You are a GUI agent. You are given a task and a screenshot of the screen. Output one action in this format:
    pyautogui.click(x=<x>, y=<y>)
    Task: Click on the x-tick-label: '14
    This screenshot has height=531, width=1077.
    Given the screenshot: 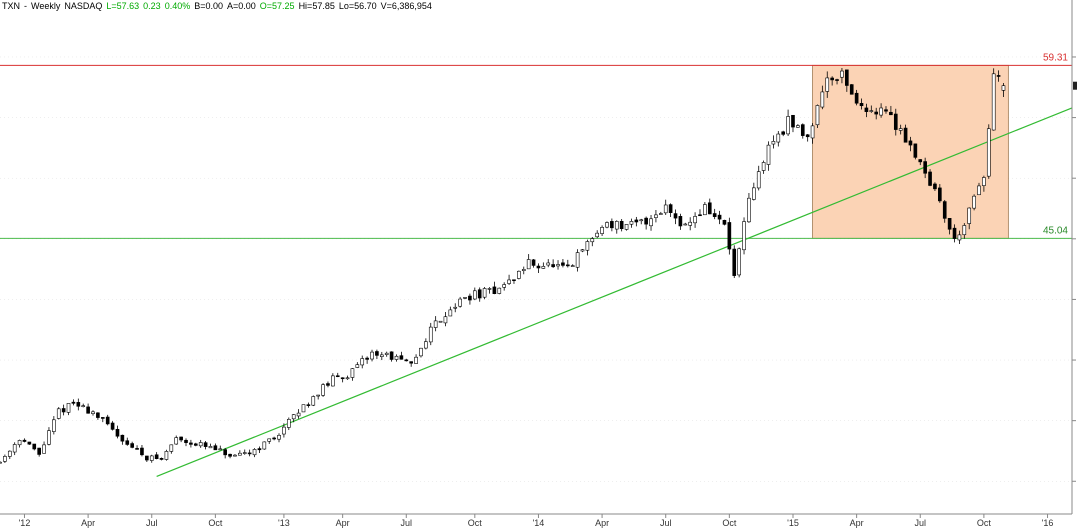 What is the action you would take?
    pyautogui.click(x=539, y=523)
    